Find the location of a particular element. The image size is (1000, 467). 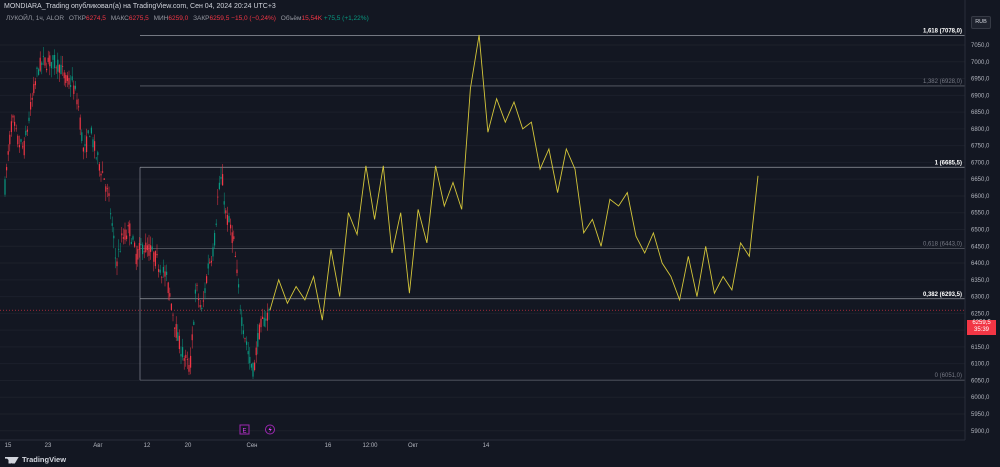

tradingview-logo-icon is located at coordinates (12, 460).